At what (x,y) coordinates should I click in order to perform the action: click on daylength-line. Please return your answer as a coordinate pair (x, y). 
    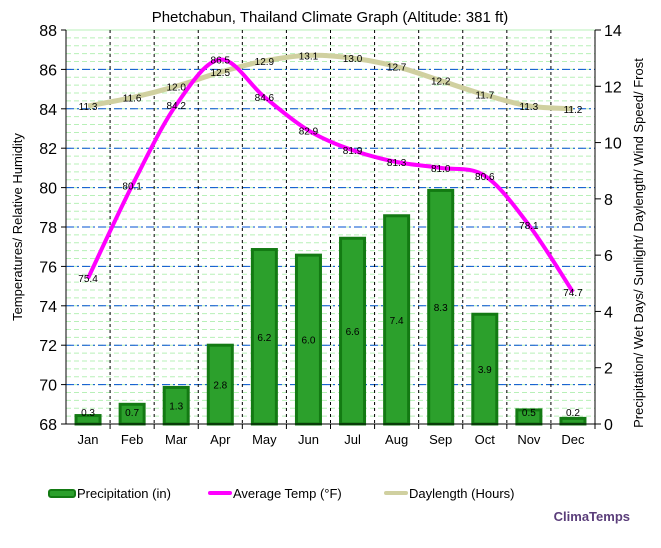
    Looking at the image, I should click on (330, 82).